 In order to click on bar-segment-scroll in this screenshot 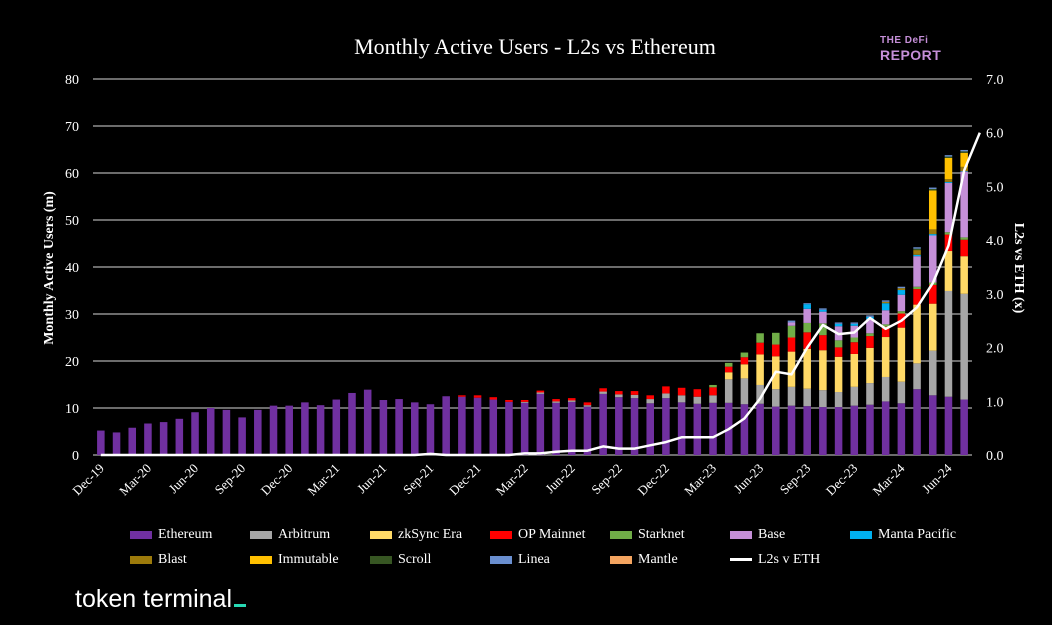, I will do `click(932, 189)`.